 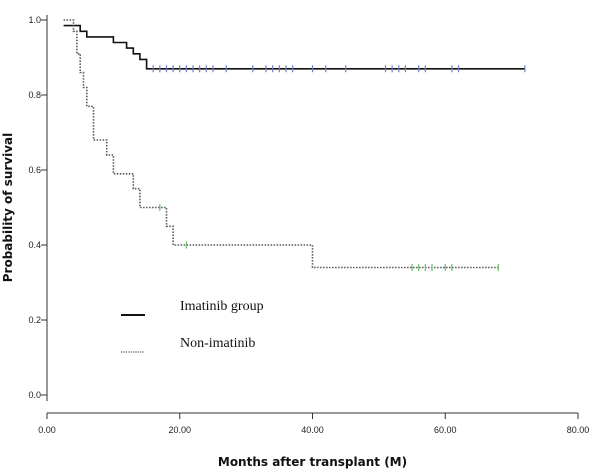 What do you see at coordinates (34, 20) in the screenshot?
I see `y-tick-label: 1.0` at bounding box center [34, 20].